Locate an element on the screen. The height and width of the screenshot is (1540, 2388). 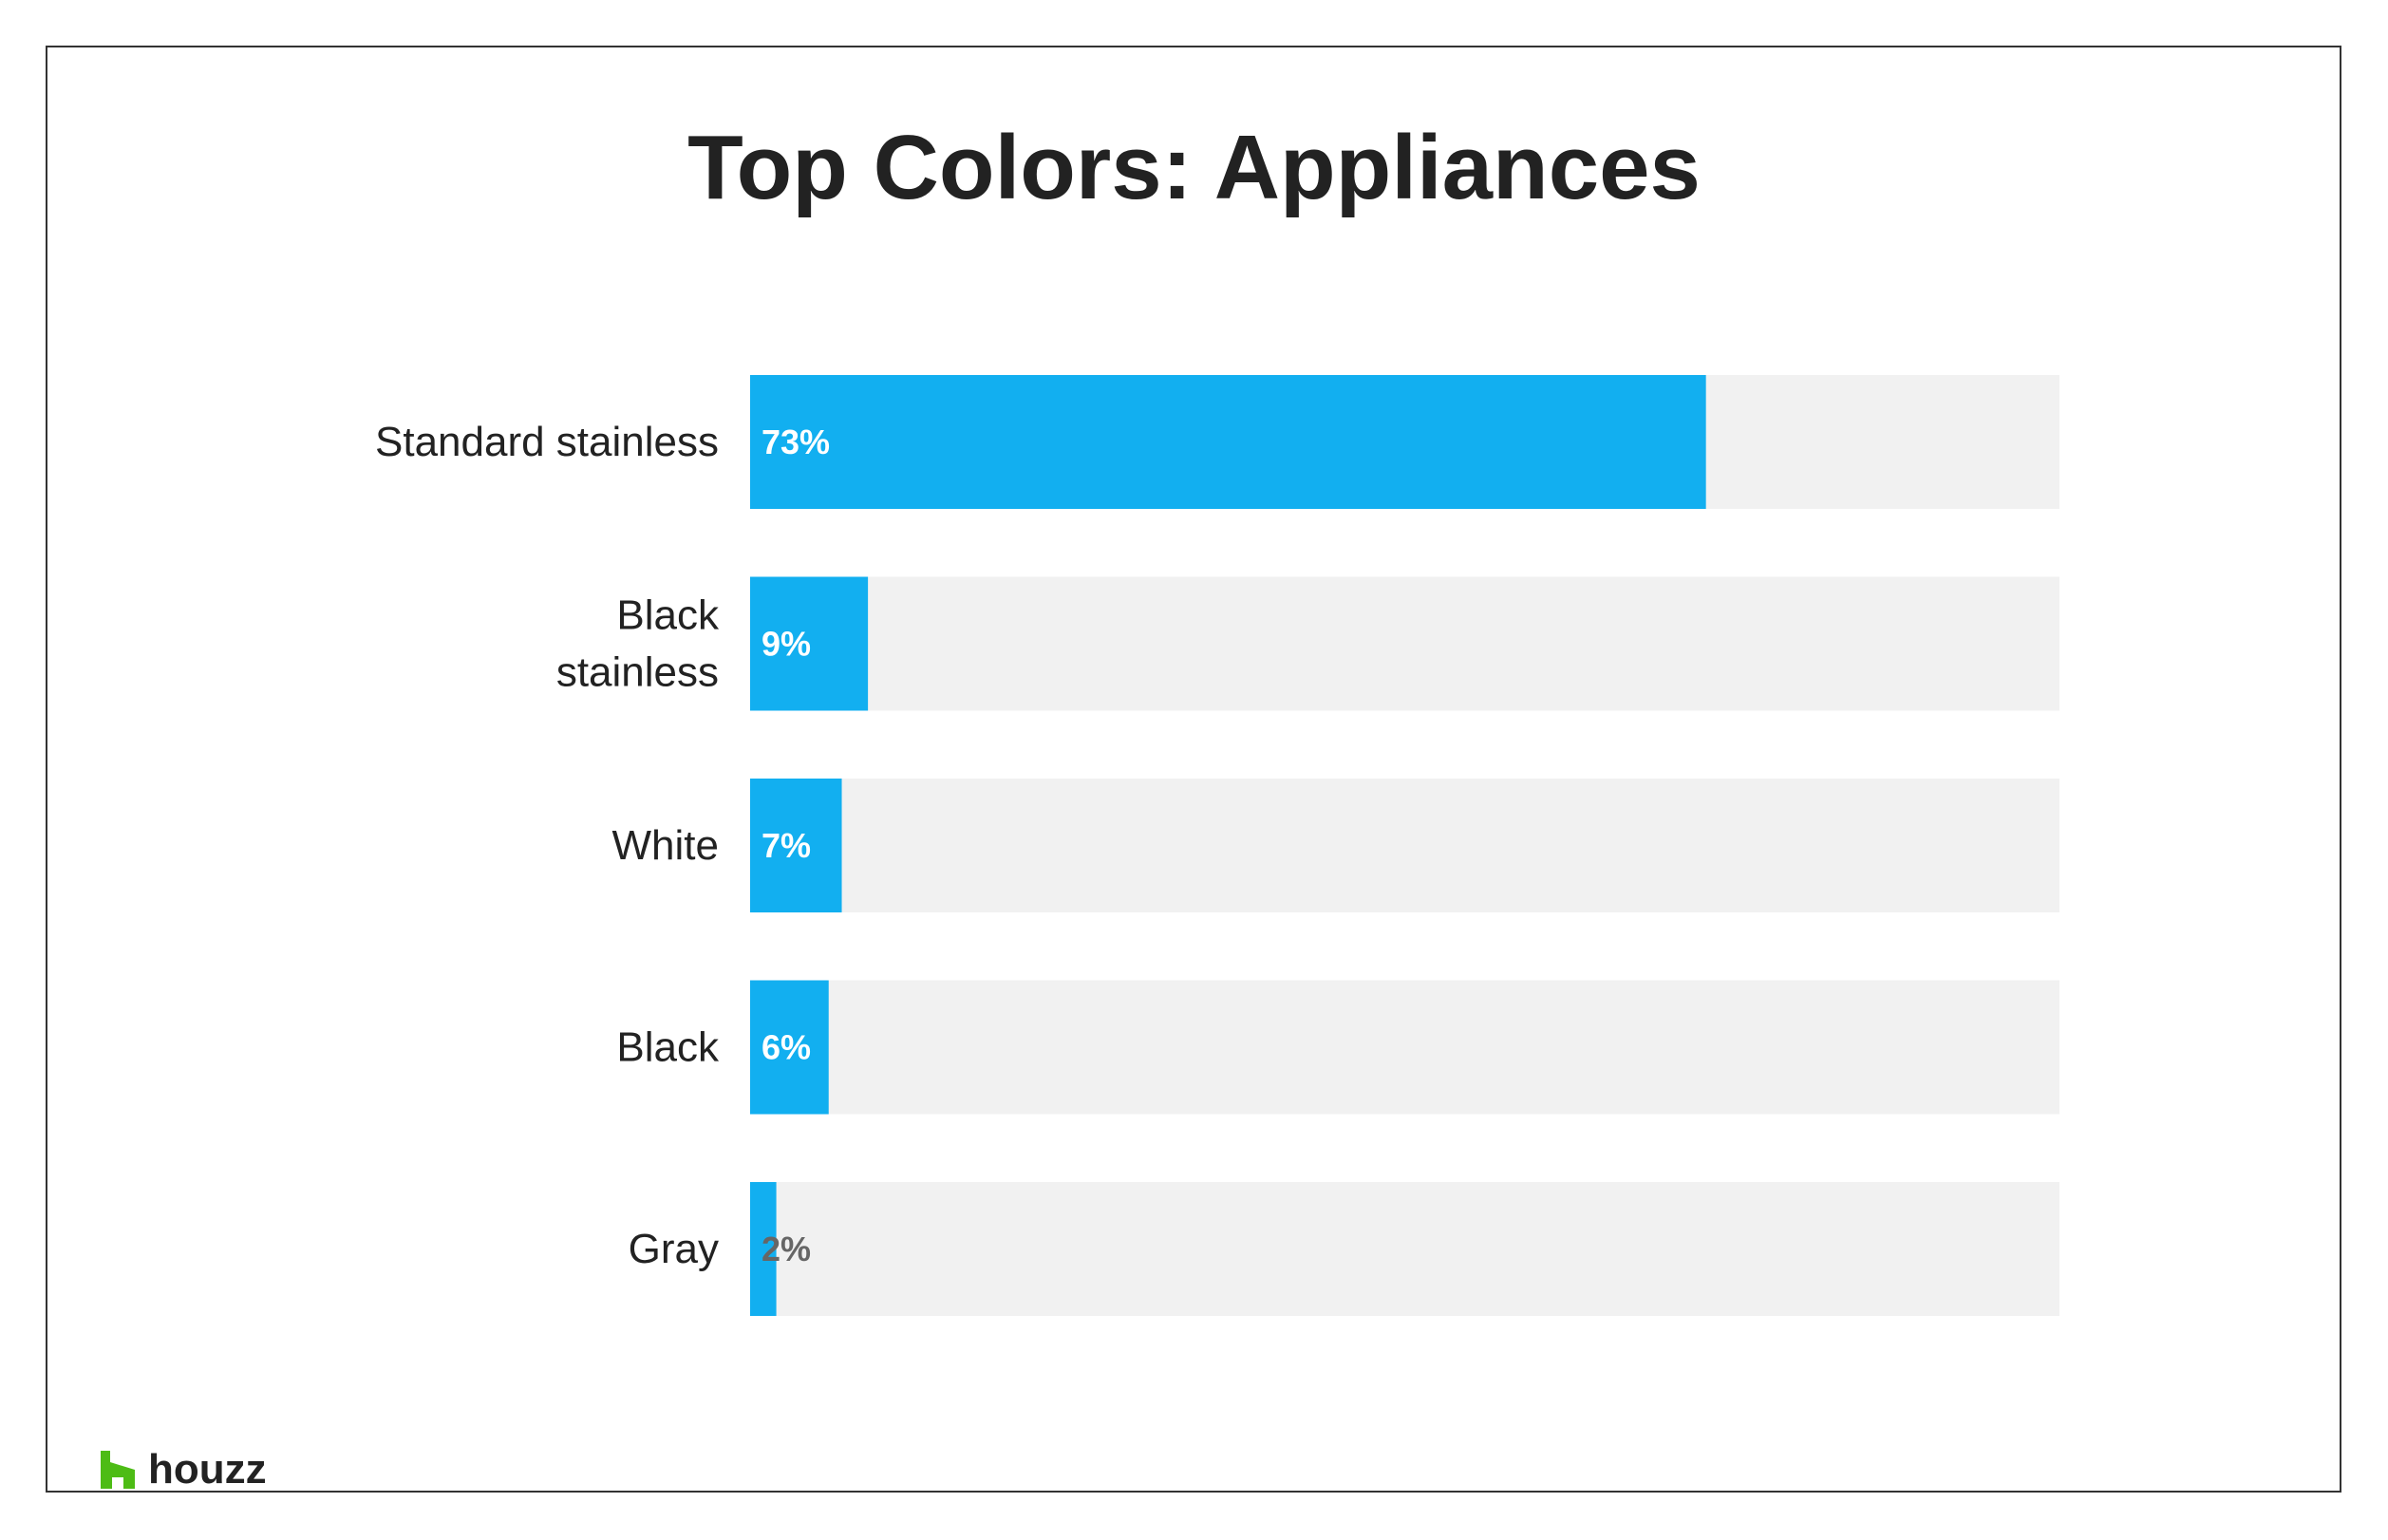
value-label: 7% is located at coordinates (786, 846).